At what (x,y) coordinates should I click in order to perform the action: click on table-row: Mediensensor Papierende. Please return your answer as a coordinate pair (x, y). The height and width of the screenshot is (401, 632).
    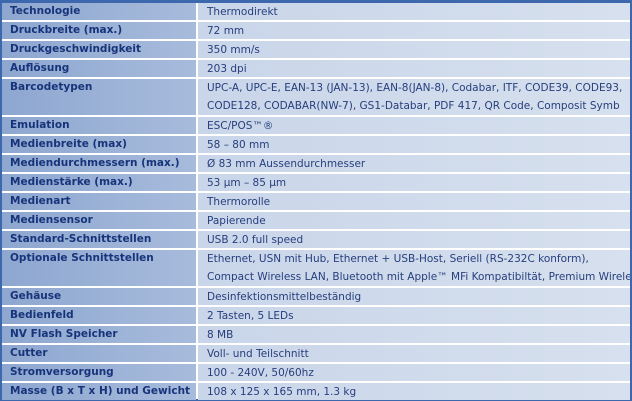
    Looking at the image, I should click on (316, 220).